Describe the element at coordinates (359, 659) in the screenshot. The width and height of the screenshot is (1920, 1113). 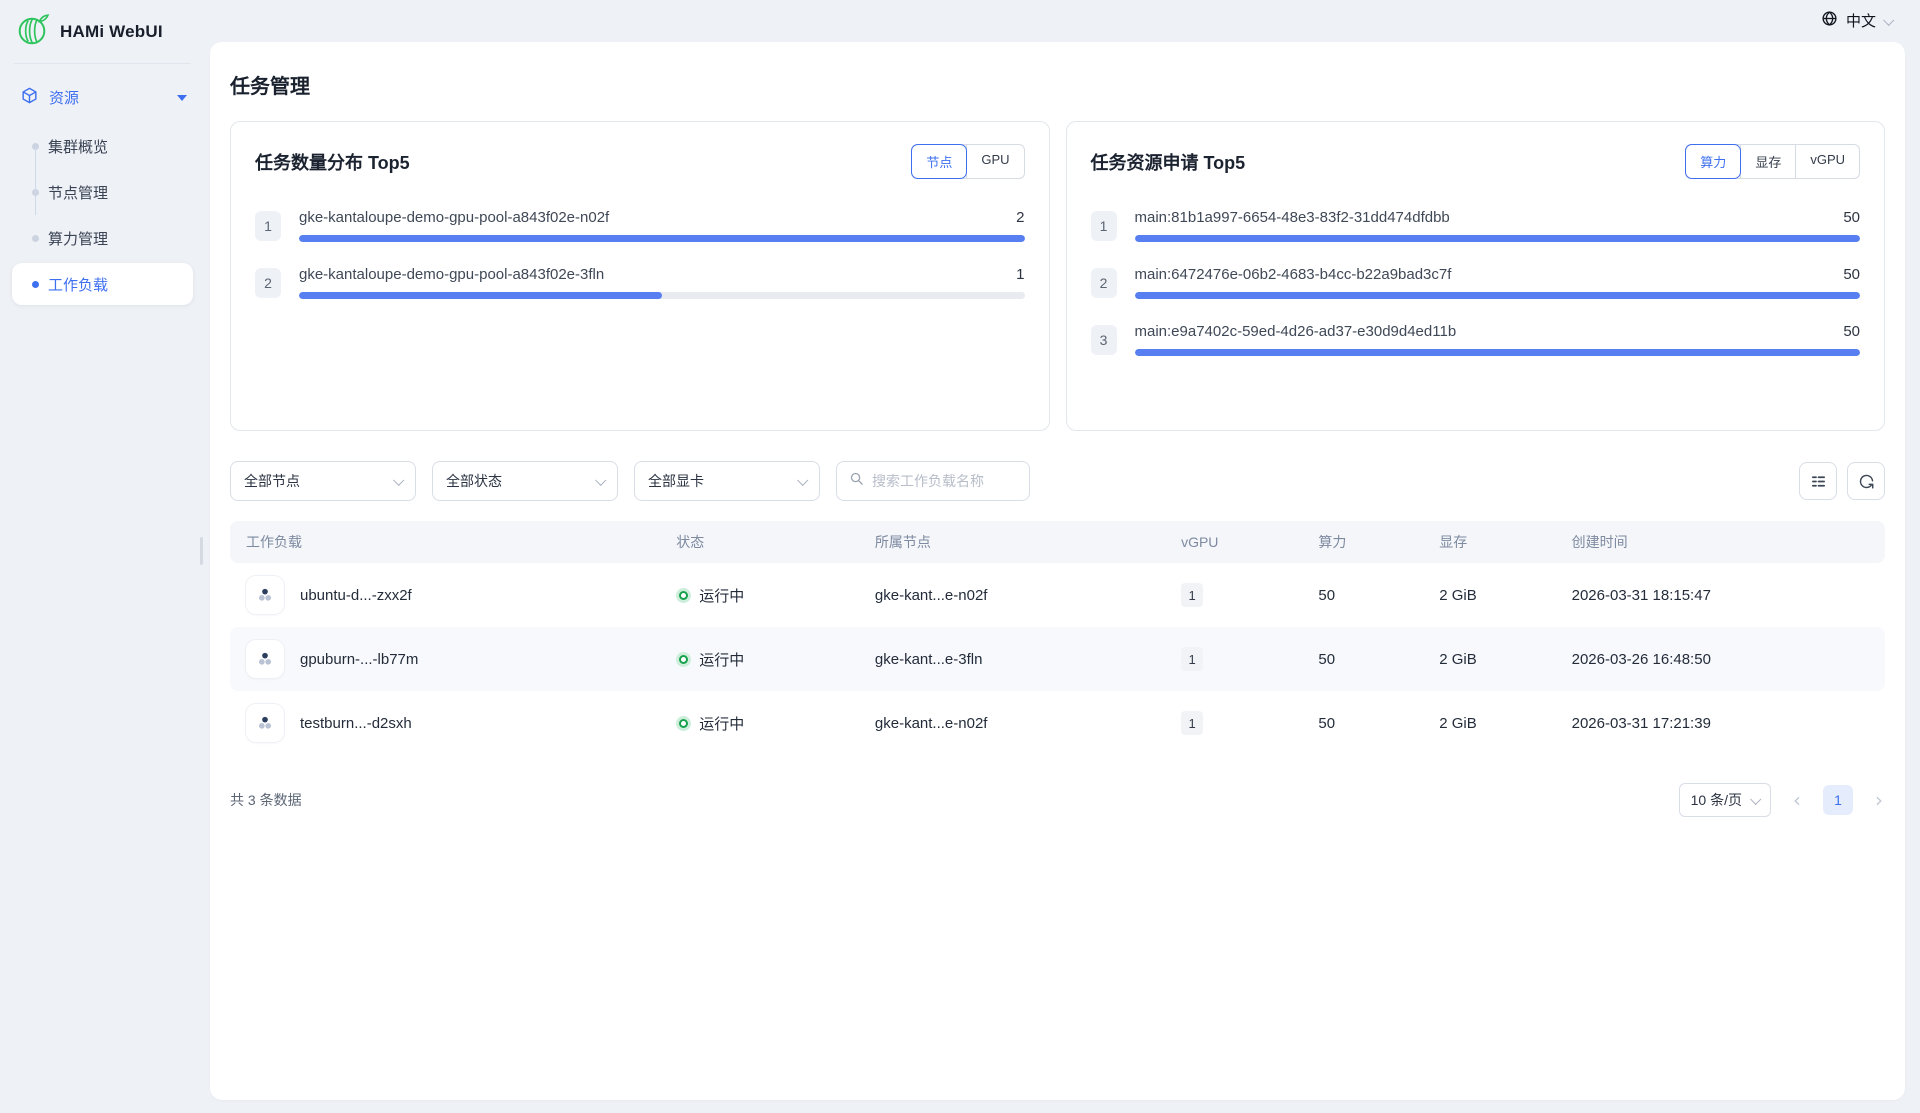
I see `workload-name: gpuburn-...-lb77m` at that location.